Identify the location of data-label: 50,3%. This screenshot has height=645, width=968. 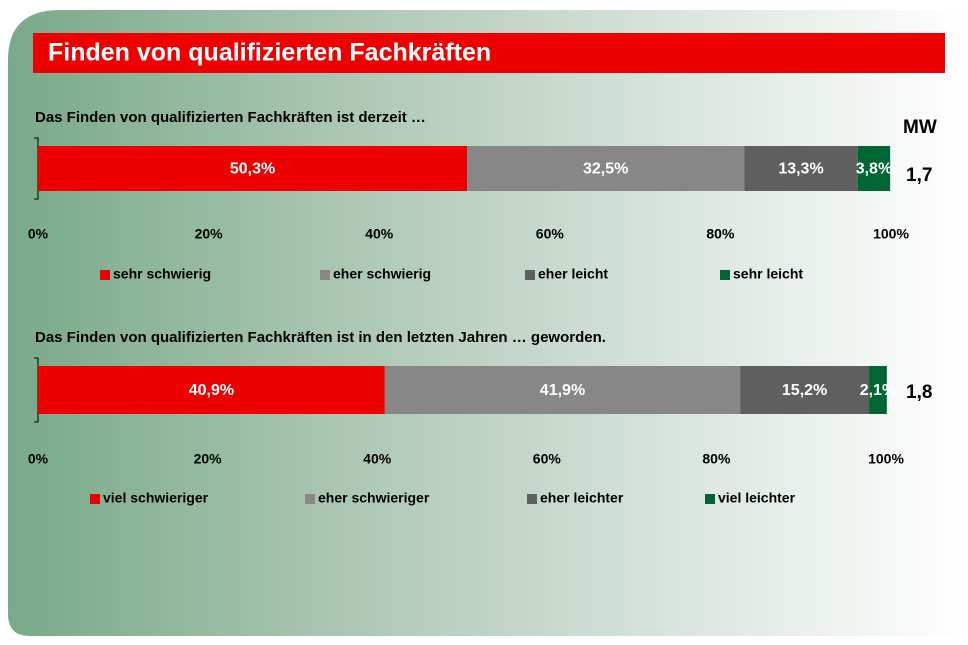
(252, 169).